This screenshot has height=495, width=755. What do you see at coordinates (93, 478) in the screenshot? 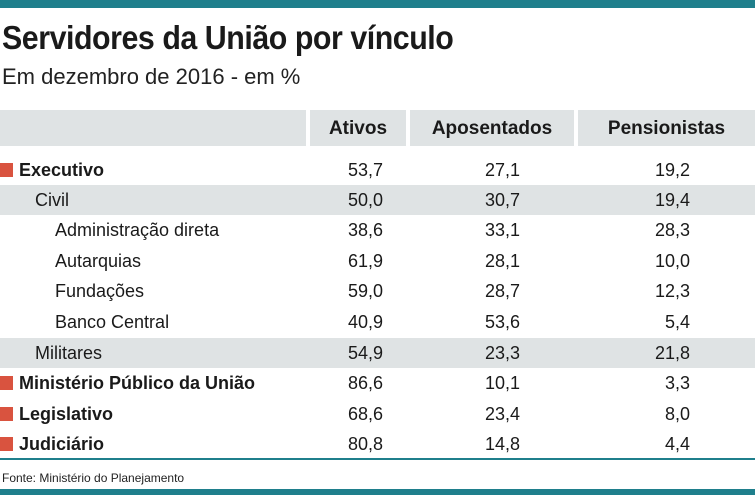
I see `source-note: Fonte: Ministério do Planejamento` at bounding box center [93, 478].